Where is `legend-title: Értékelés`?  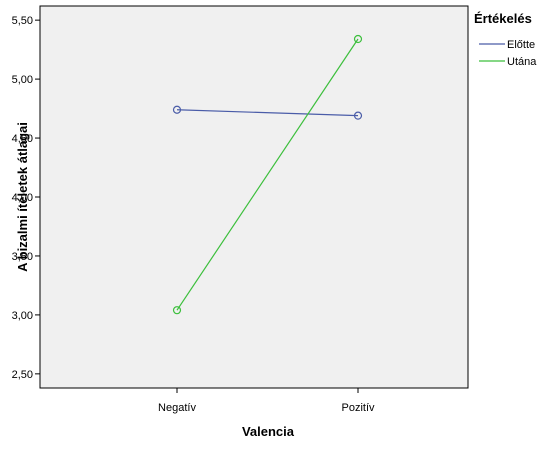 legend-title: Értékelés is located at coordinates (503, 18).